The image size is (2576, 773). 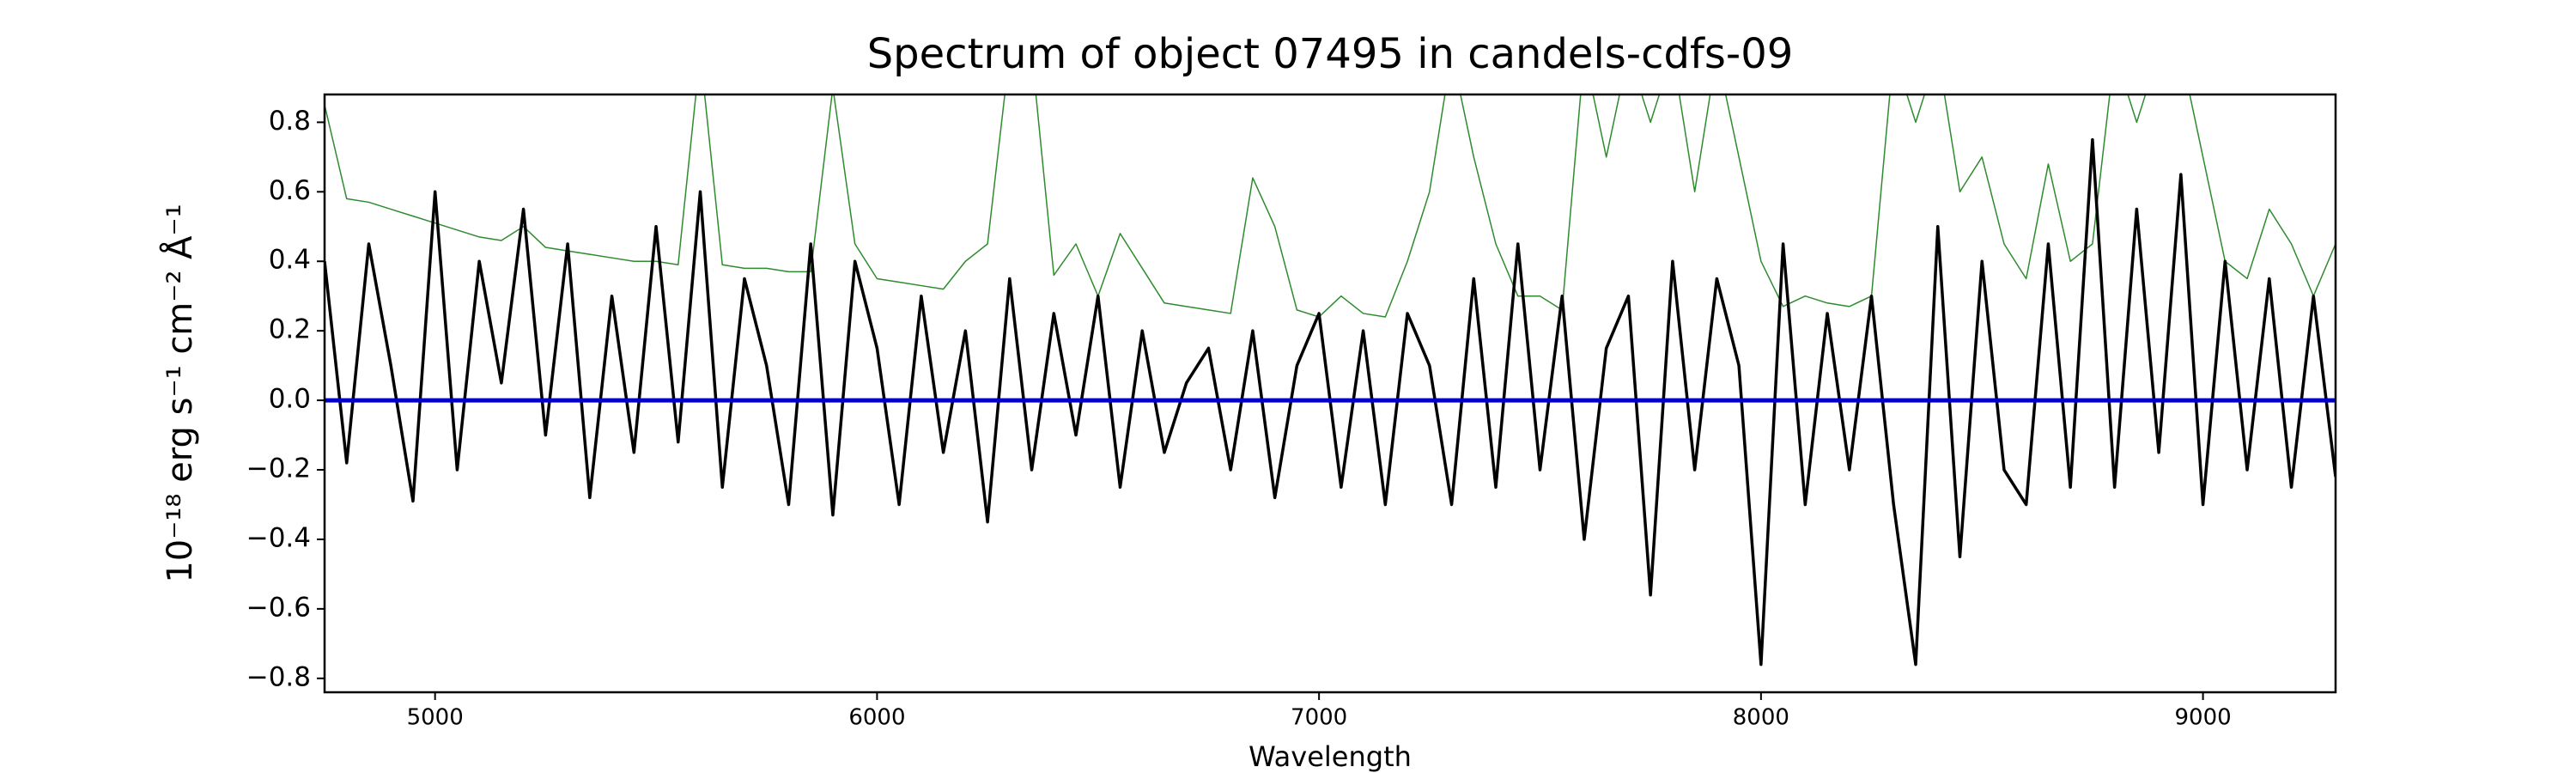 I want to click on x-tick-label: 9000, so click(x=2202, y=718).